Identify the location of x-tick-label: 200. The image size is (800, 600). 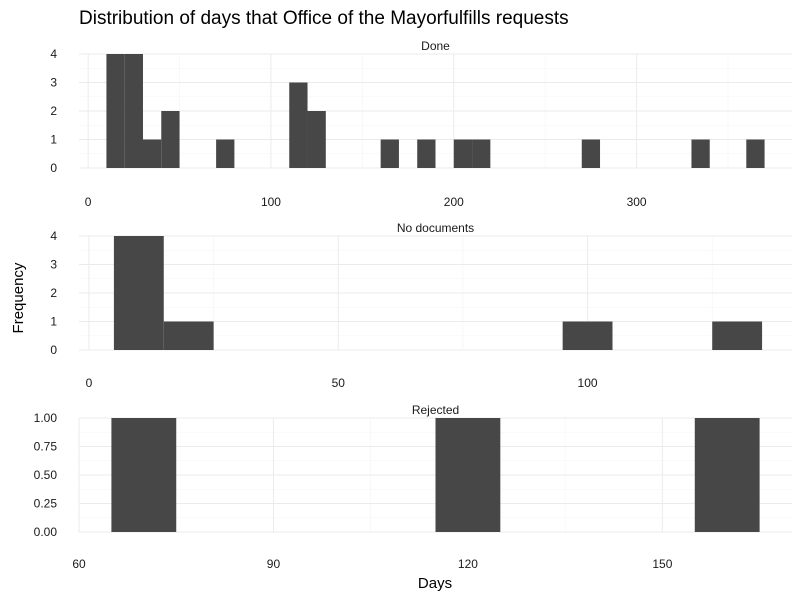
(454, 202).